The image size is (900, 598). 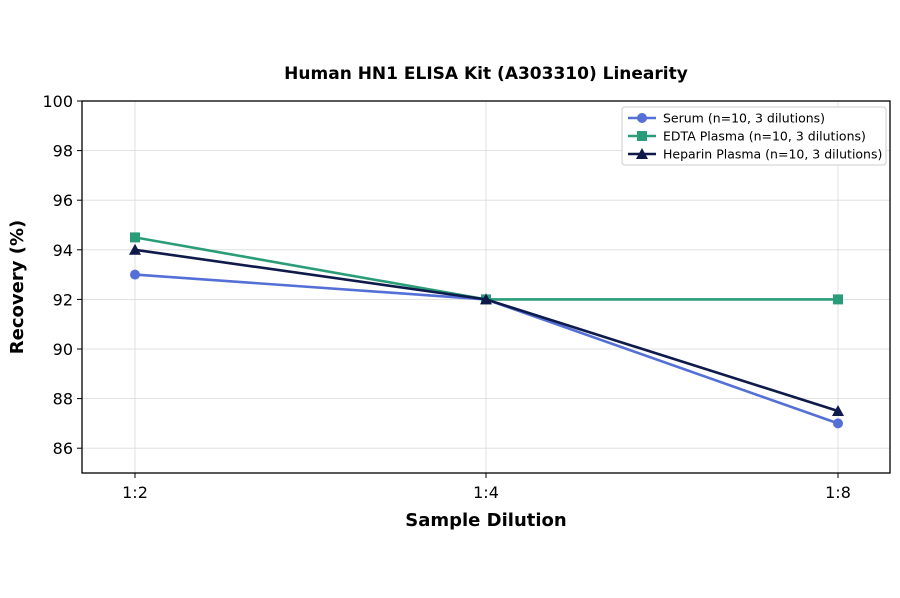 I want to click on y-tick-label: 86, so click(x=63, y=448).